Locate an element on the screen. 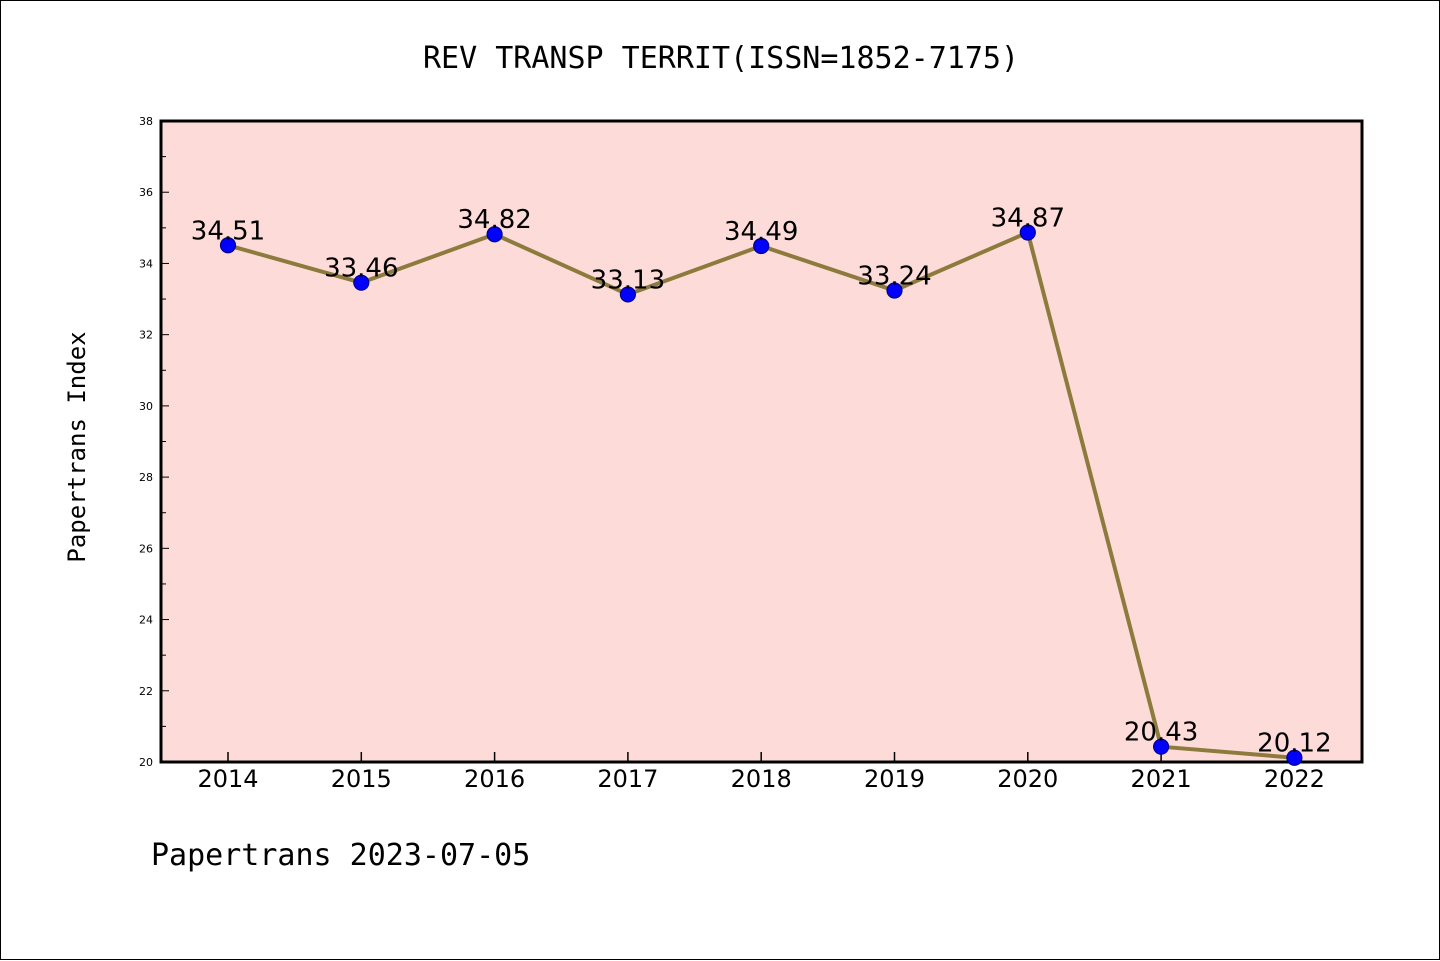  y-tick-label: 20 is located at coordinates (146, 762).